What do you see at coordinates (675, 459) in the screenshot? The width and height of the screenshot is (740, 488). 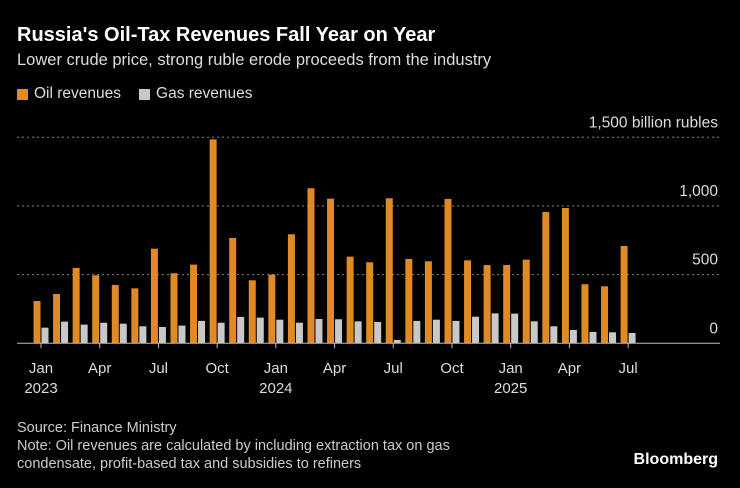 I see `bloomberg-logo: Bloomberg` at bounding box center [675, 459].